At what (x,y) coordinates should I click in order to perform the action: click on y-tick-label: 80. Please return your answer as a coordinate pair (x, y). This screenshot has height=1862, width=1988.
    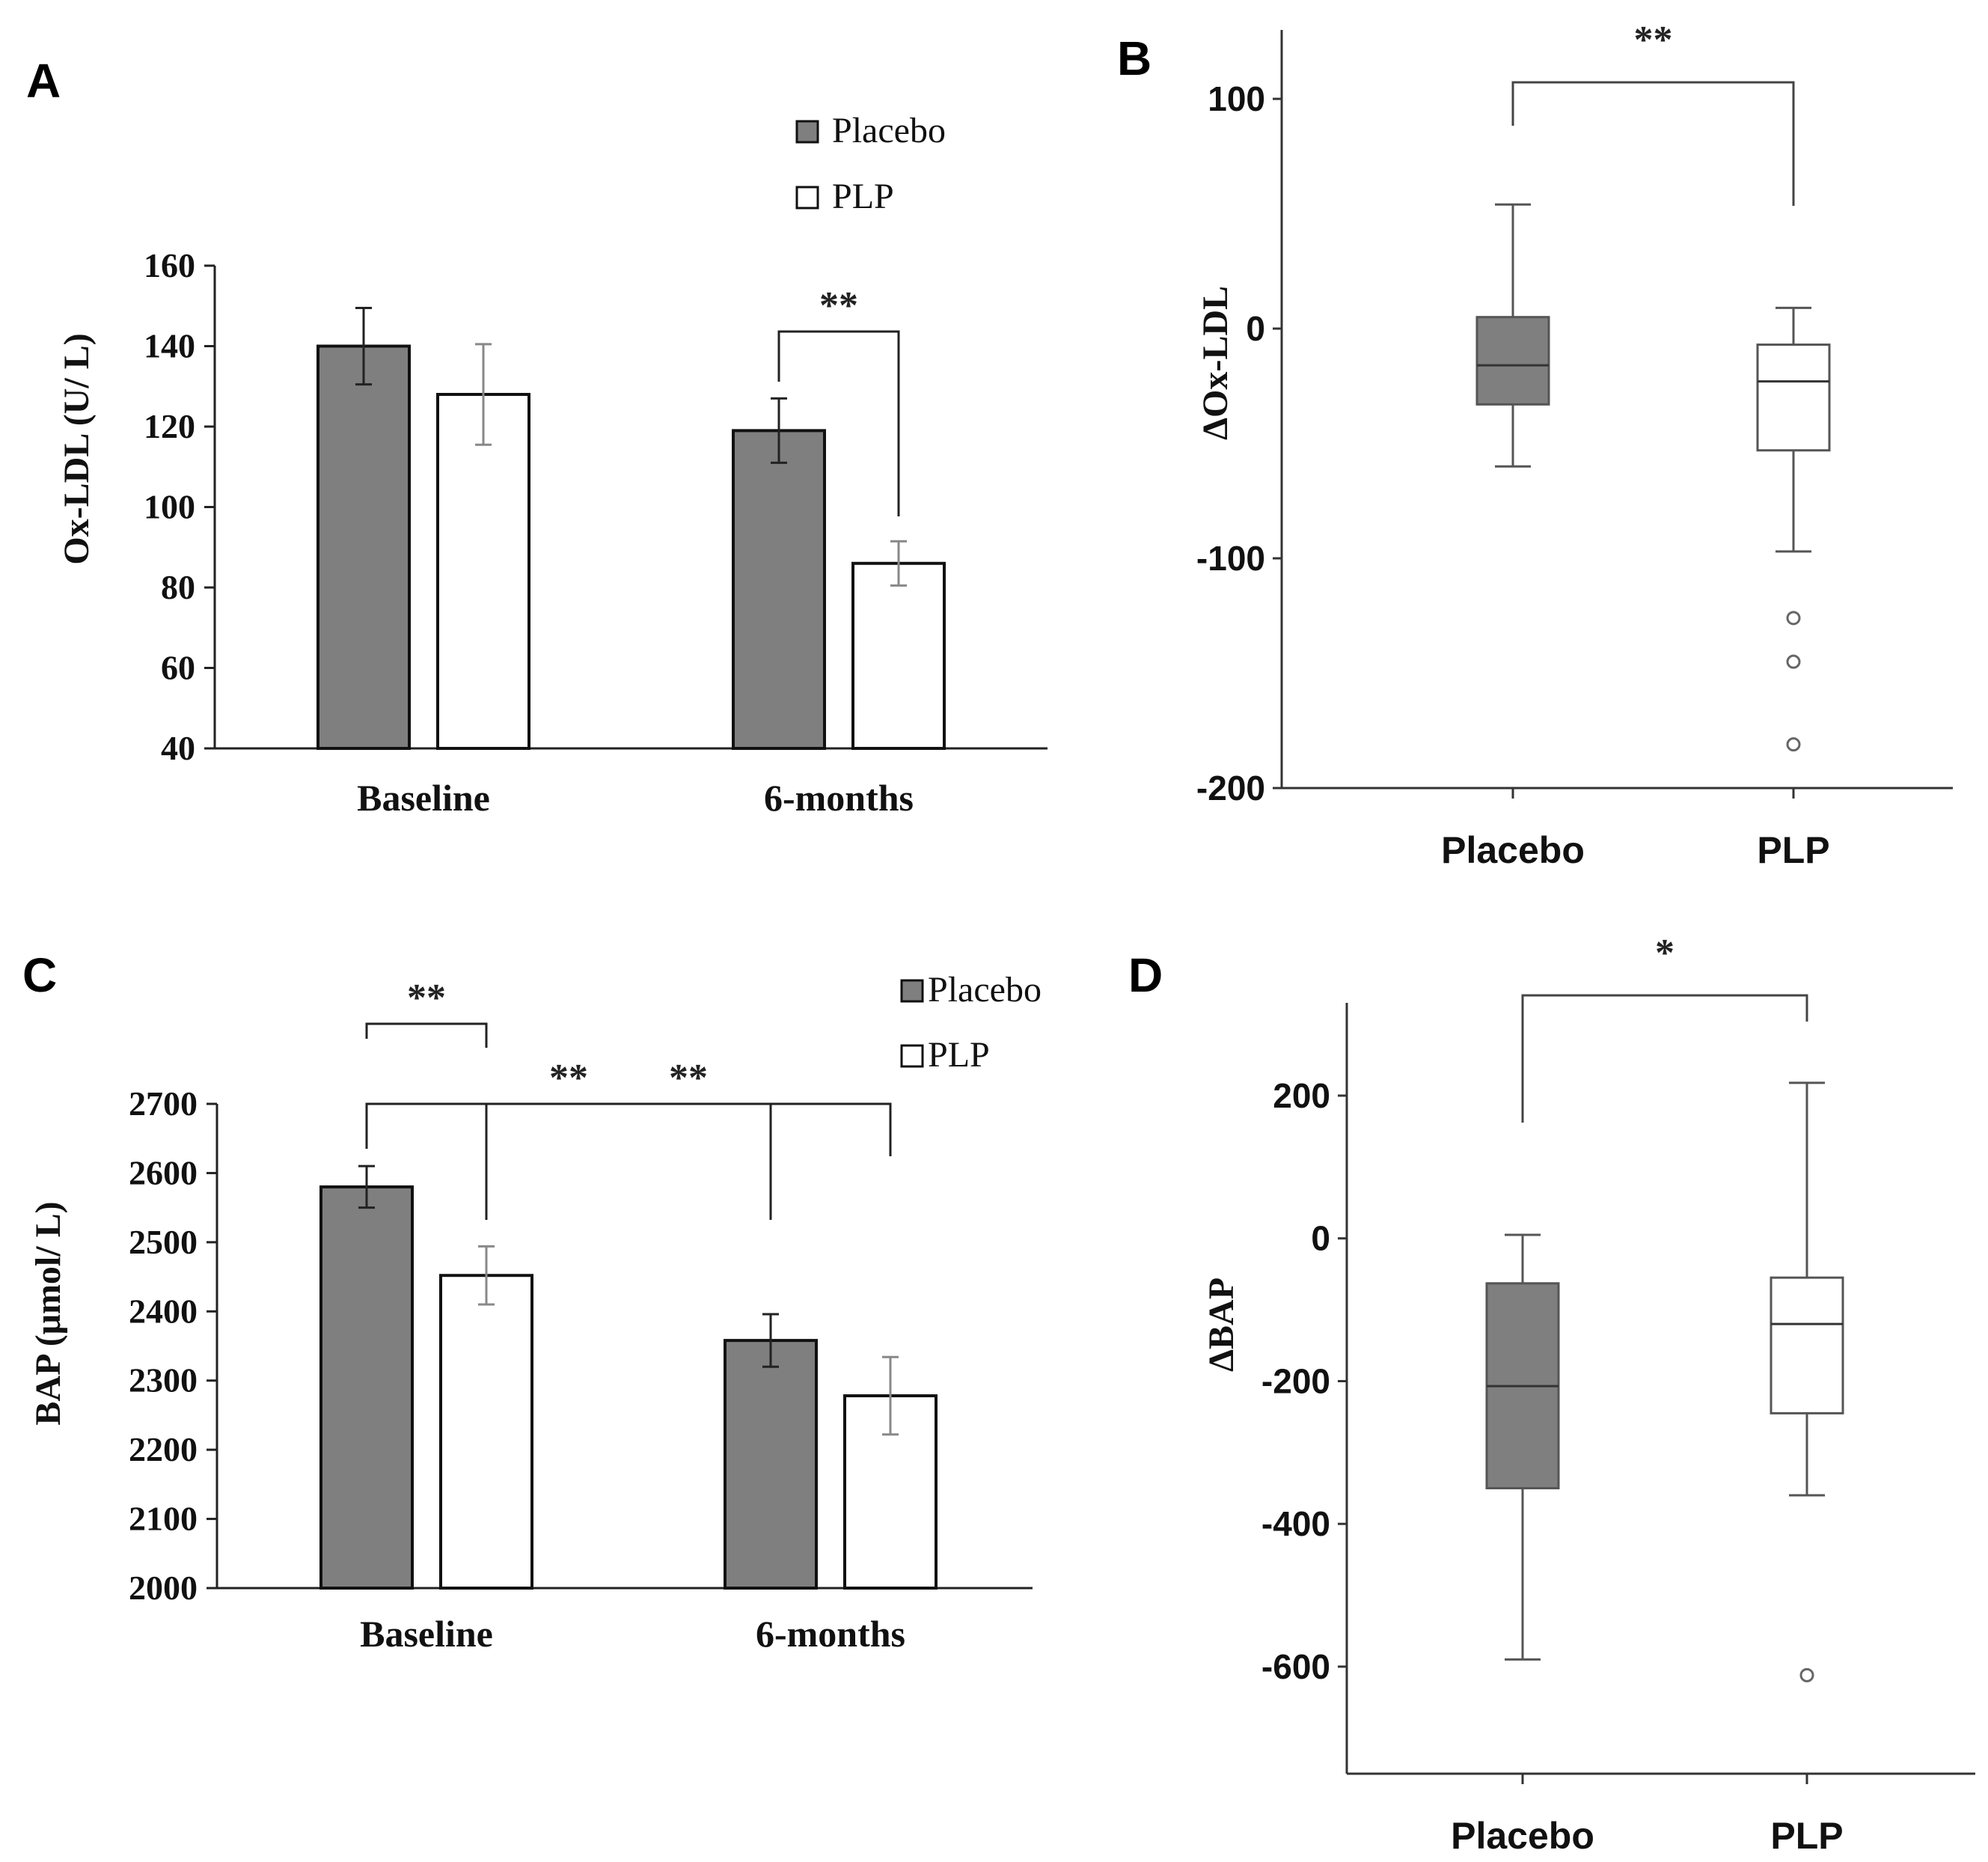
    Looking at the image, I should click on (178, 587).